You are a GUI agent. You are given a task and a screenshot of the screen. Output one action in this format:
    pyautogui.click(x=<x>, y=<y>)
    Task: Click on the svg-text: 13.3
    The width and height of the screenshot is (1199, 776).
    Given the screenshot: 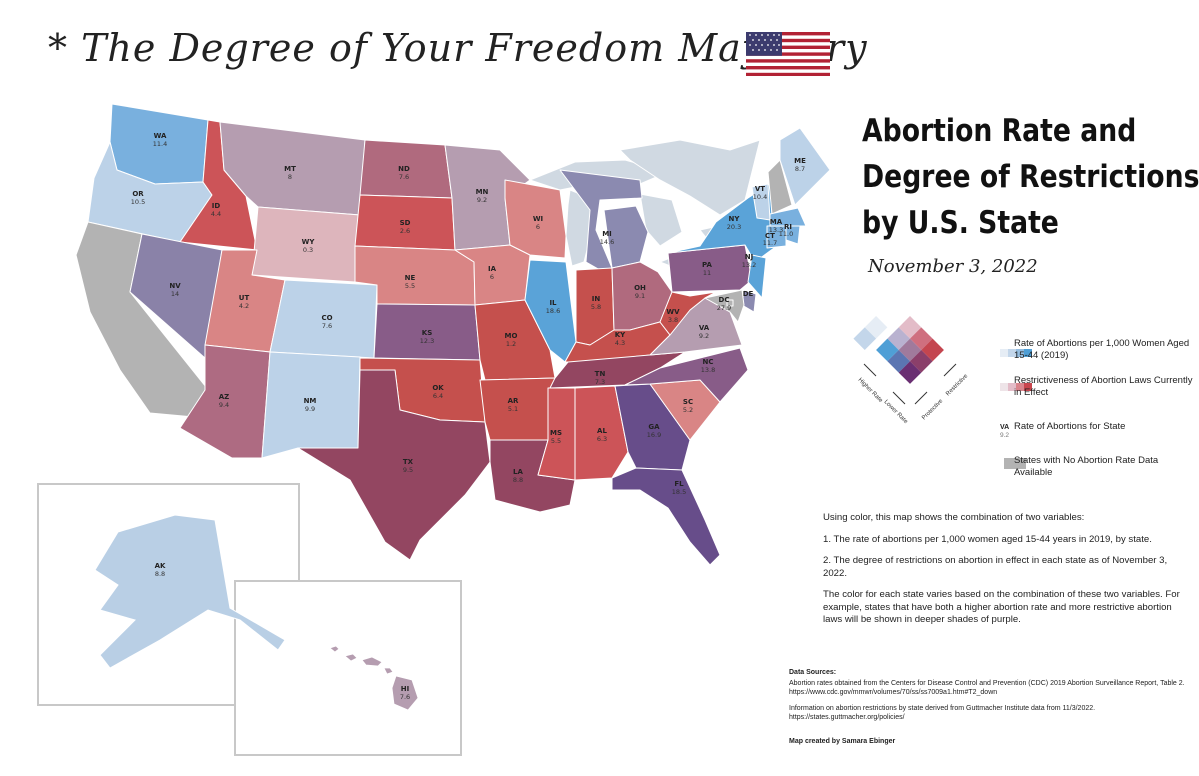 What is the action you would take?
    pyautogui.click(x=776, y=230)
    